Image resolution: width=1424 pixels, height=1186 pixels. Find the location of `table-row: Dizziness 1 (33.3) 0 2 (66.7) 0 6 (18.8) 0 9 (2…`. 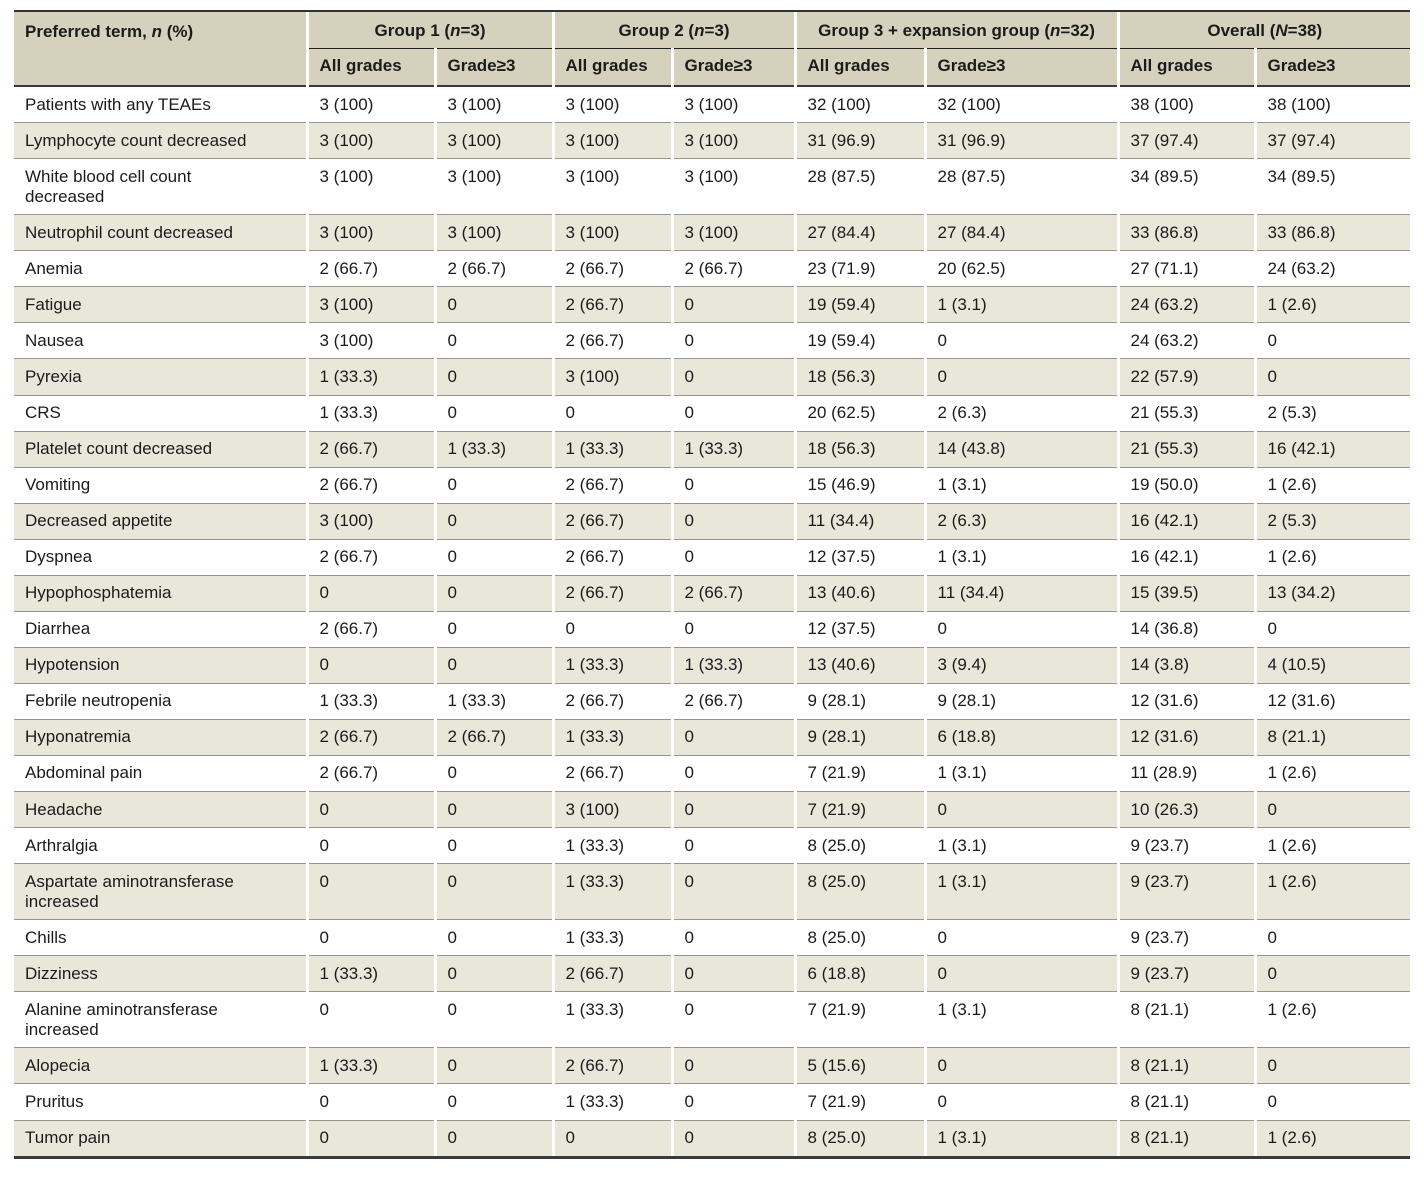

table-row: Dizziness 1 (33.3) 0 2 (66.7) 0 6 (18.8) 0 9 (2… is located at coordinates (712, 974).